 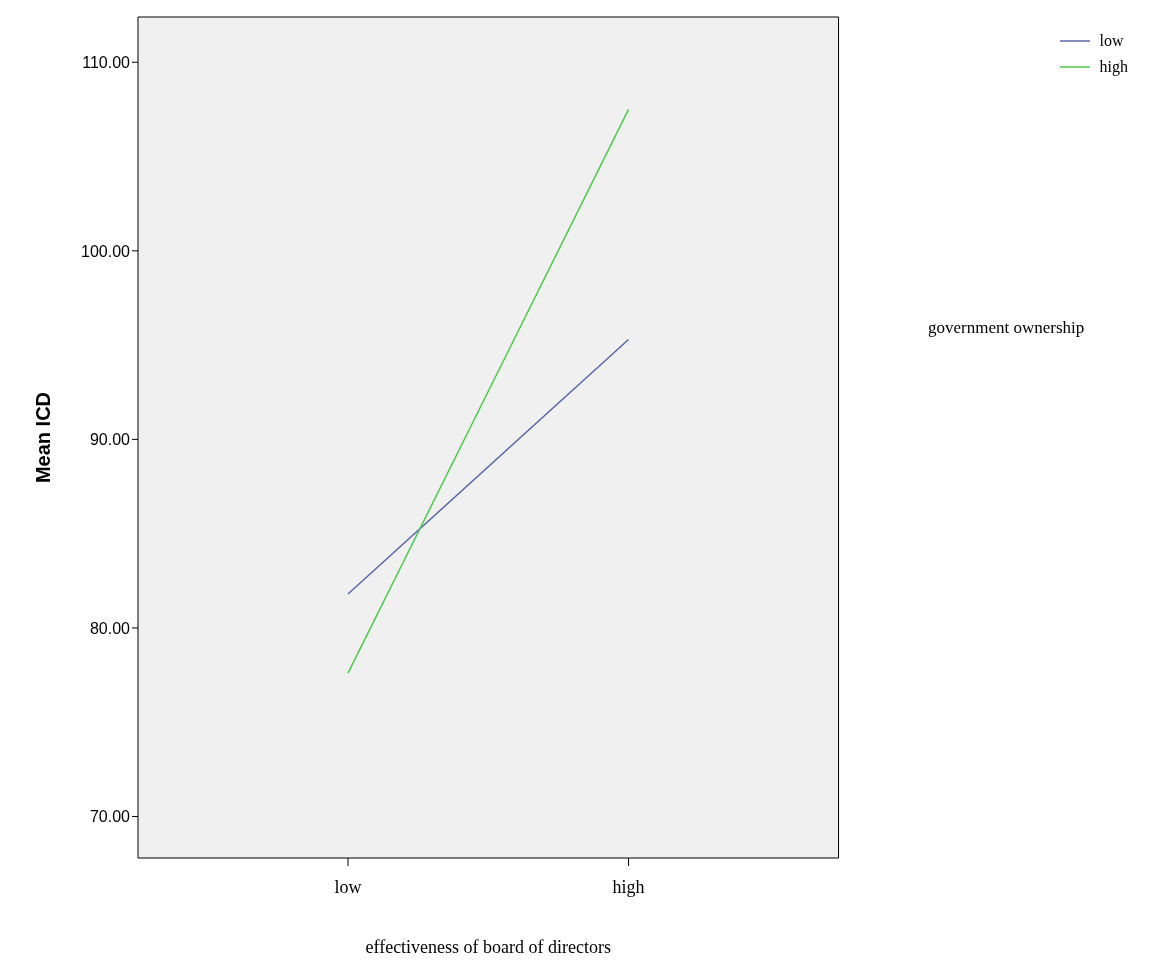 What do you see at coordinates (1113, 67) in the screenshot?
I see `legend-label: high` at bounding box center [1113, 67].